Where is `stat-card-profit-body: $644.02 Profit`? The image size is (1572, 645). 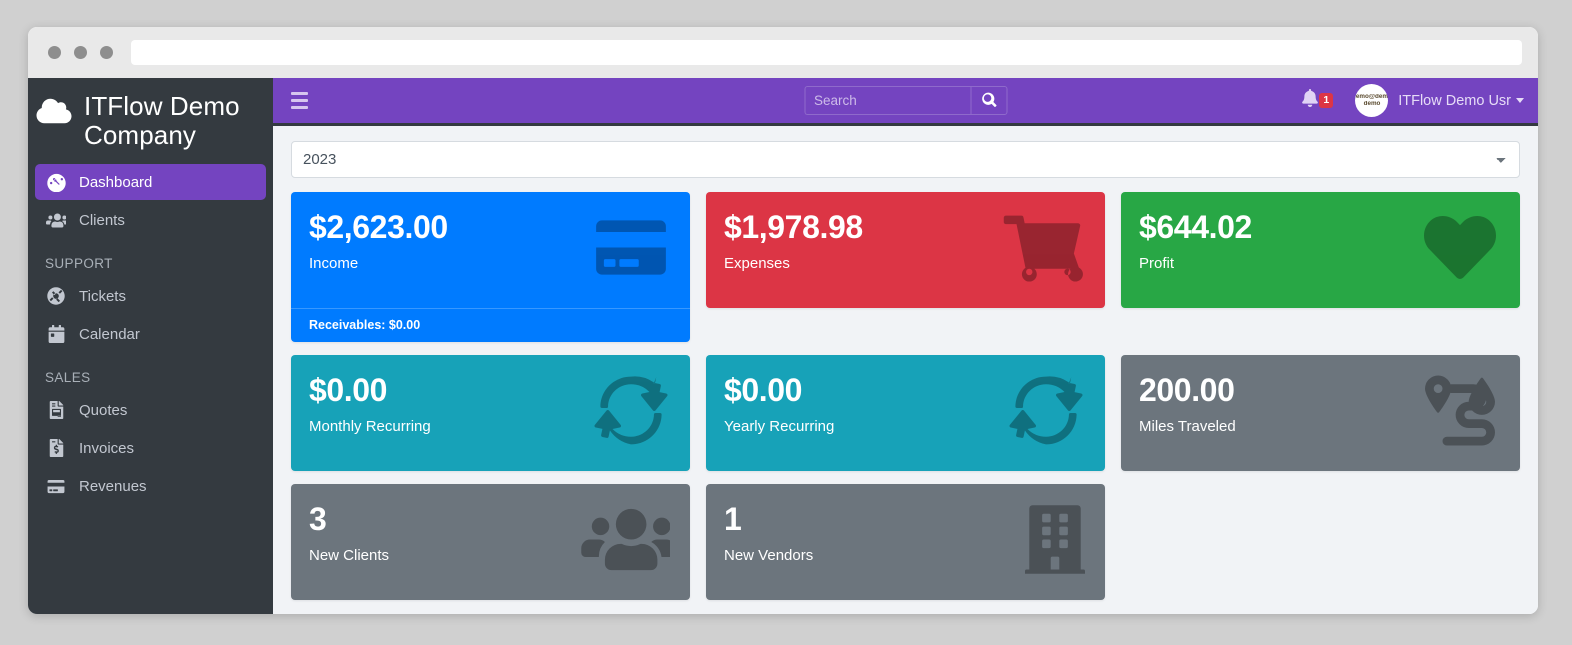
stat-card-profit-body: $644.02 Profit is located at coordinates (1320, 250).